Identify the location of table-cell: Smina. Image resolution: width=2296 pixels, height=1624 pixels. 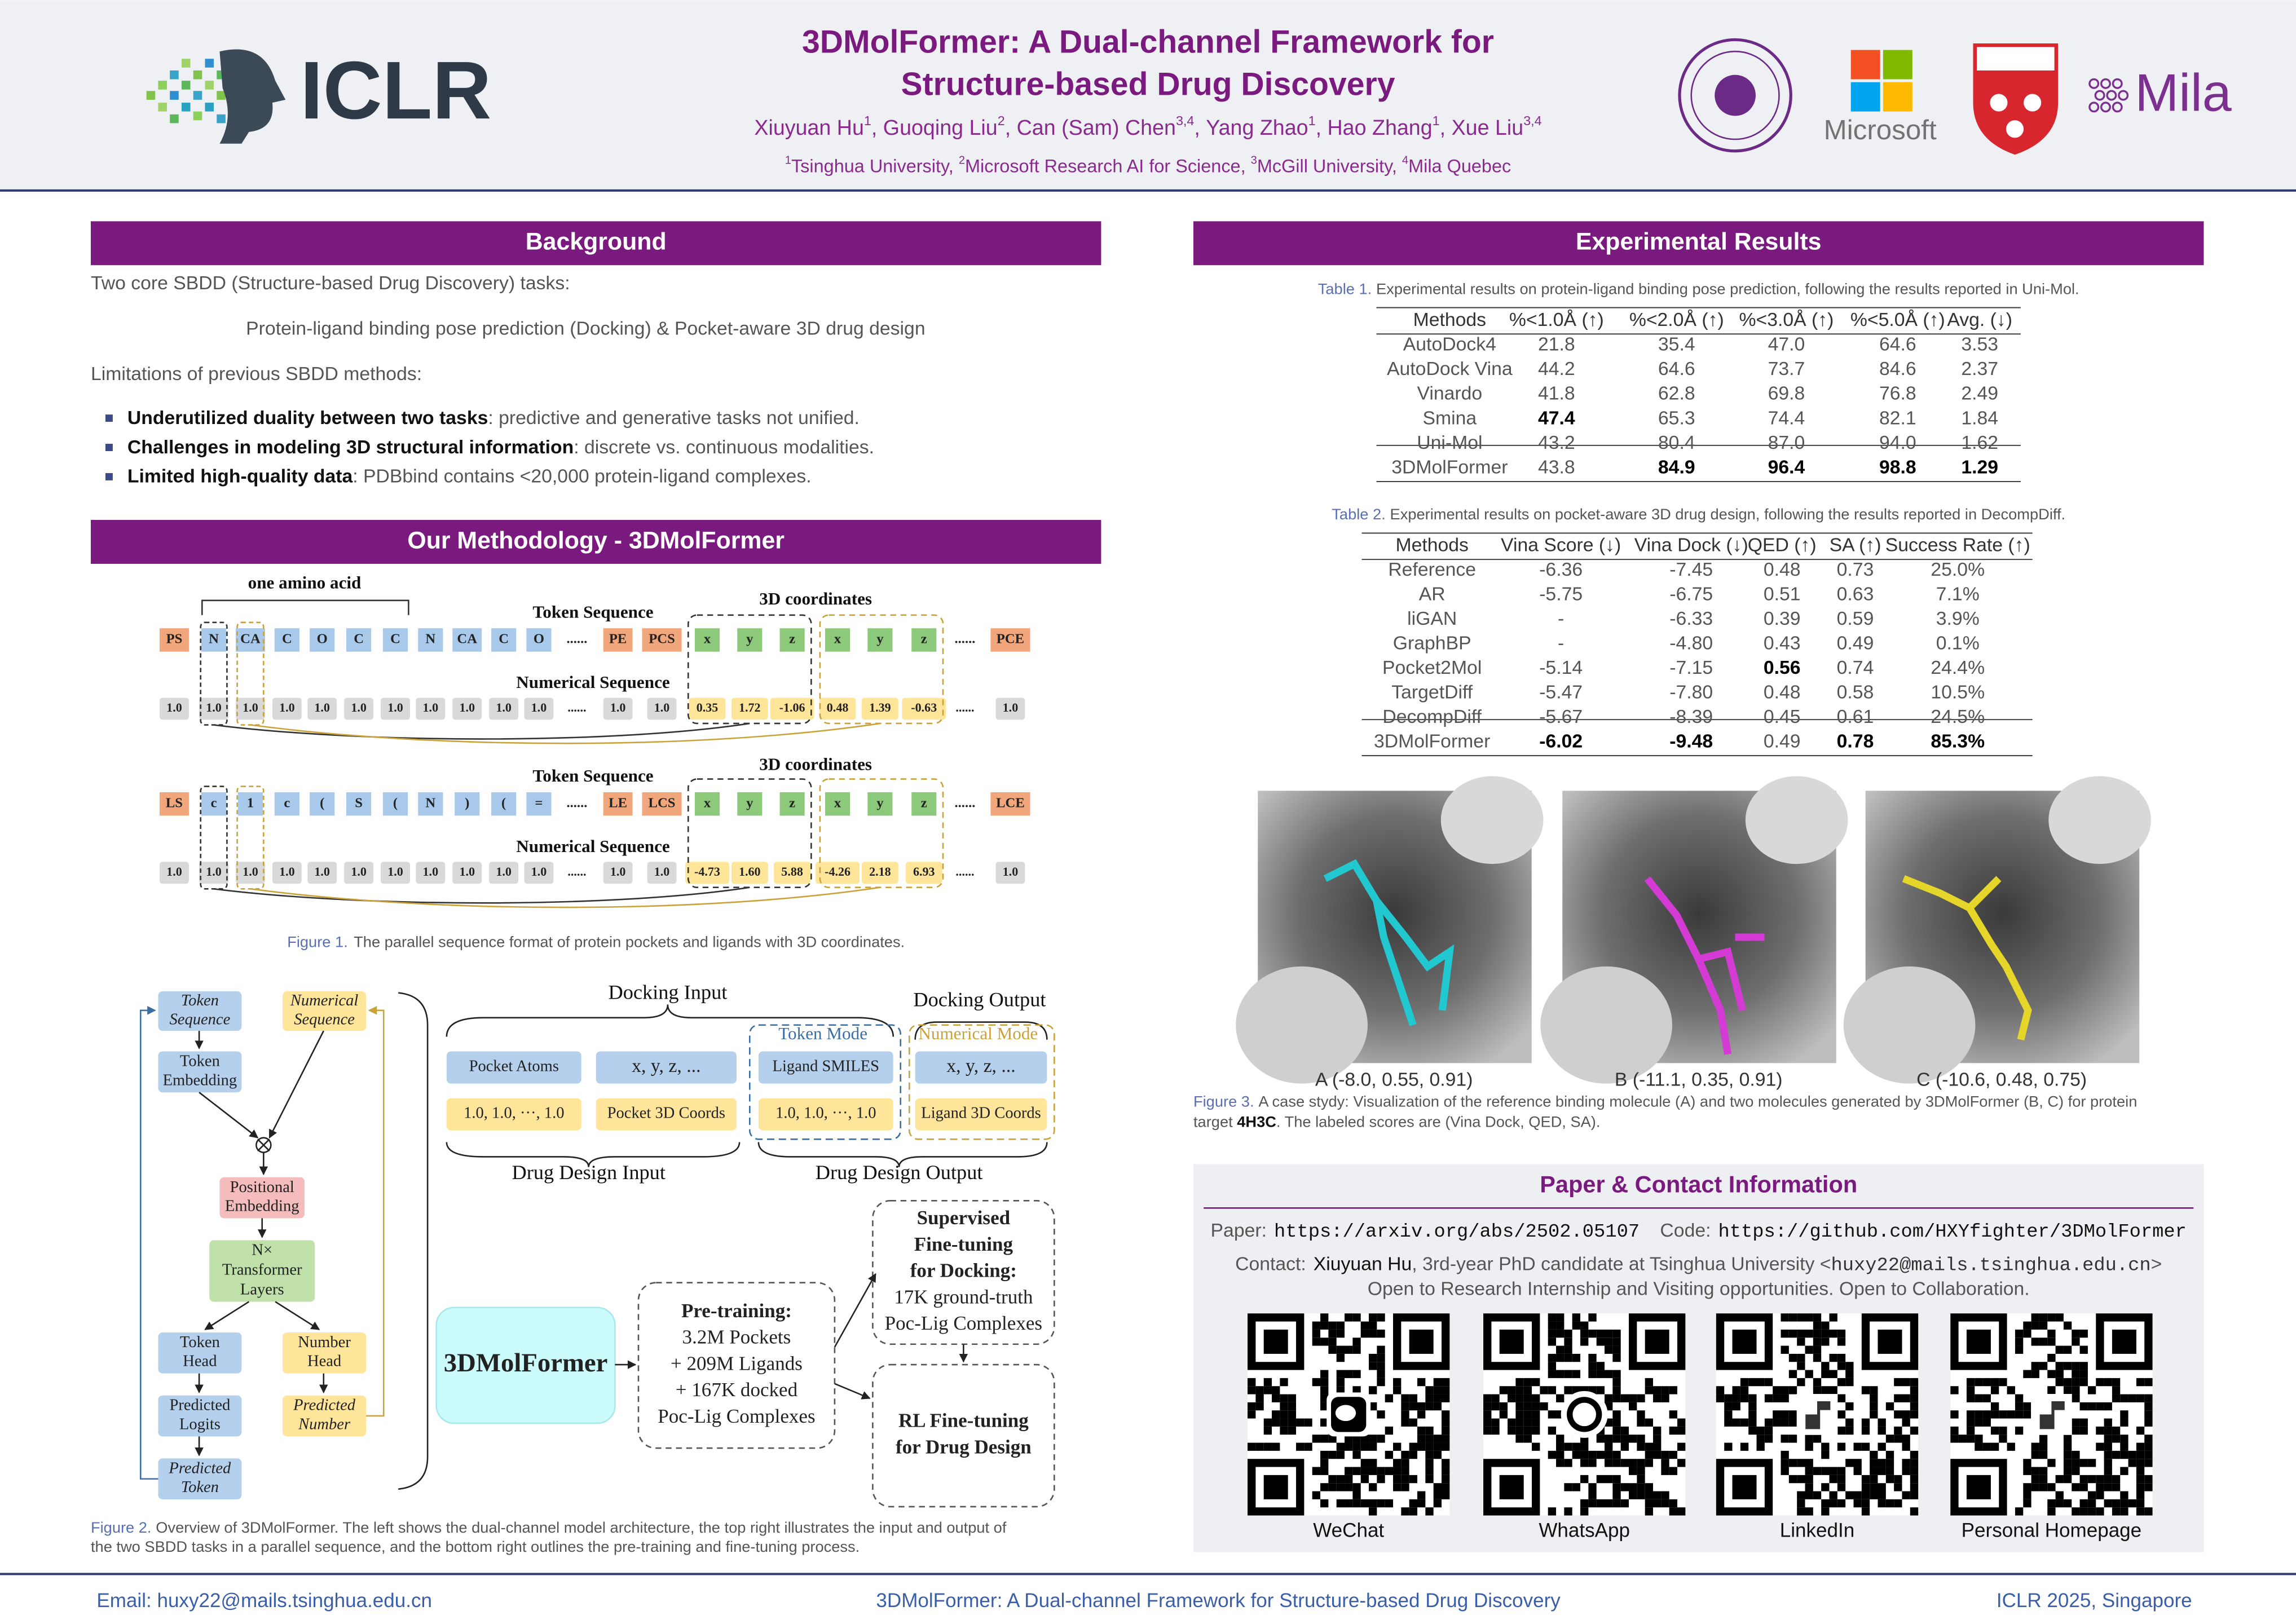
(1450, 418).